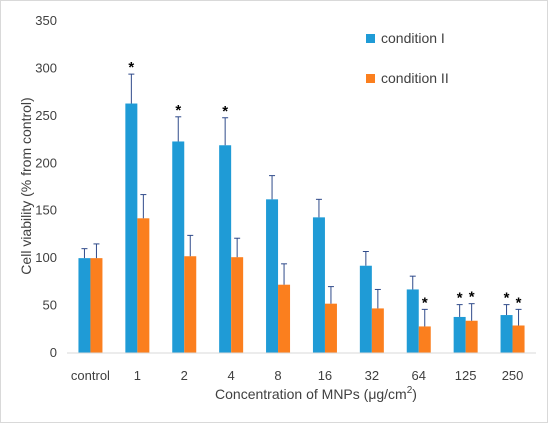 The width and height of the screenshot is (550, 425). Describe the element at coordinates (413, 38) in the screenshot. I see `legend-label-condition-1: condition I` at that location.